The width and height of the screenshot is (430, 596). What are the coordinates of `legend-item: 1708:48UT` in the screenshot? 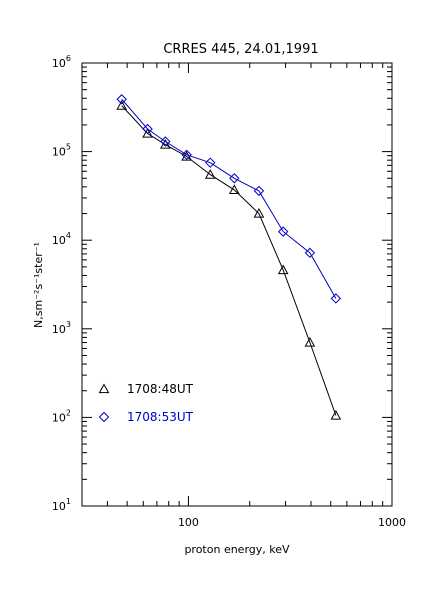 It's located at (146, 389).